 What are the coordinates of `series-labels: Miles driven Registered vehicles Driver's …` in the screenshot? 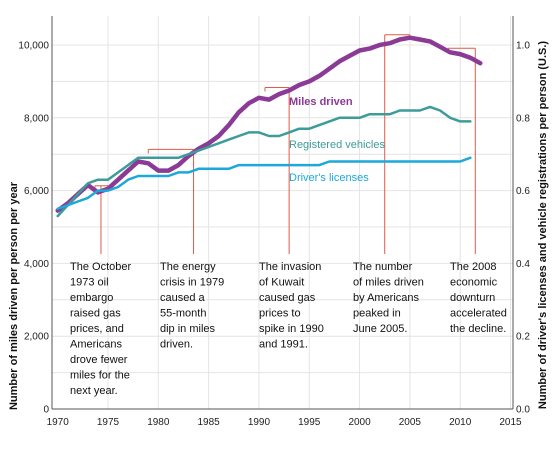 It's located at (337, 140).